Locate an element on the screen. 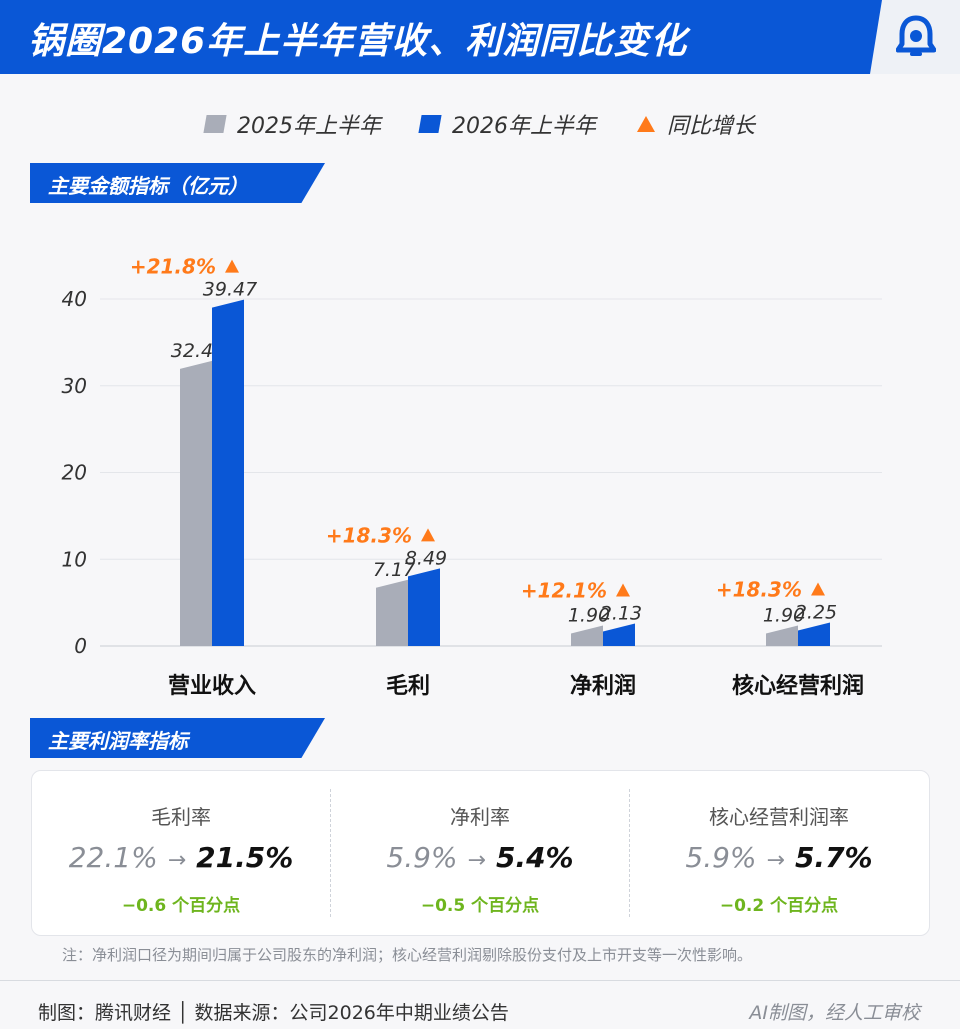 Image resolution: width=960 pixels, height=1029 pixels. metric-gross-margin: 毛利率 22.1% → 21.5% −0.6 个百分点 is located at coordinates (181, 853).